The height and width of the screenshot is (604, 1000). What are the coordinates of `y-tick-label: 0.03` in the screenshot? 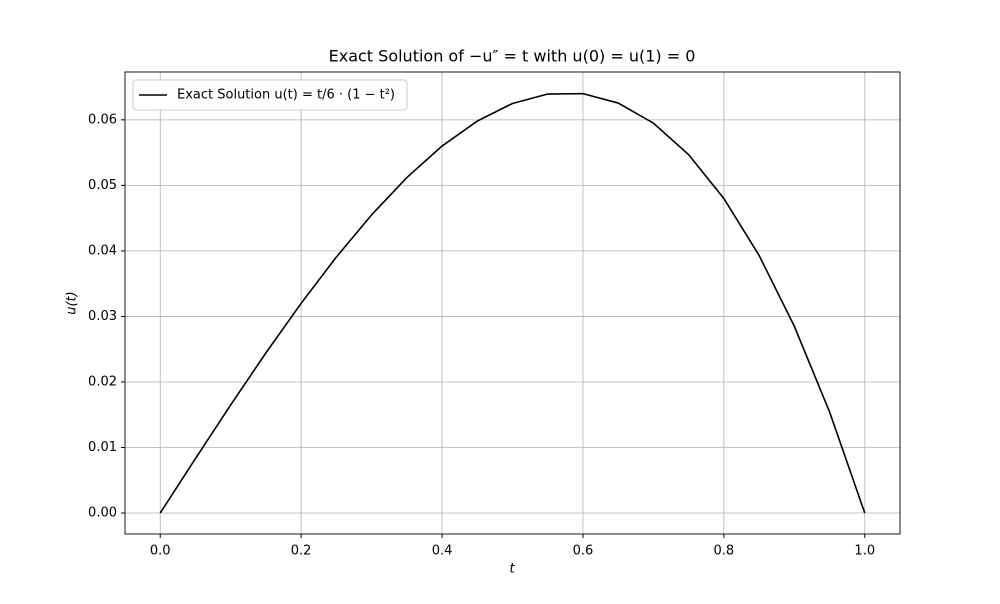 It's located at (102, 316).